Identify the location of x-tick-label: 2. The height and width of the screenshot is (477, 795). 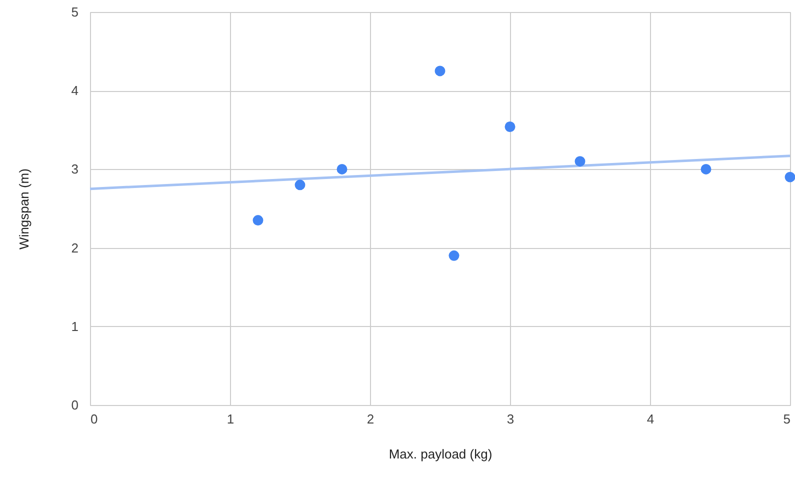
(370, 419).